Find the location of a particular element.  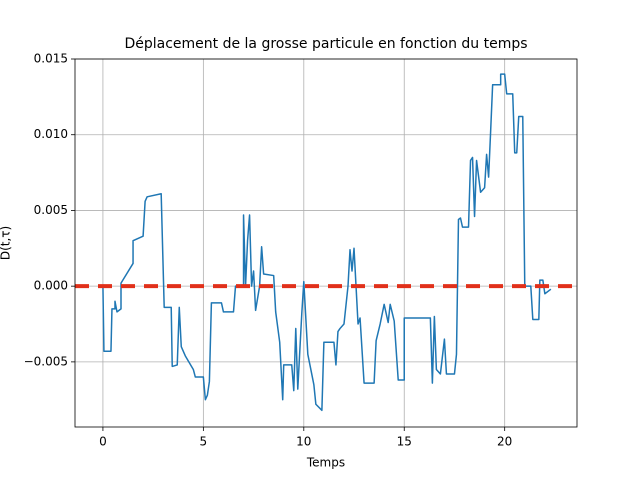

y-tick-label: 0.010 is located at coordinates (51, 134).